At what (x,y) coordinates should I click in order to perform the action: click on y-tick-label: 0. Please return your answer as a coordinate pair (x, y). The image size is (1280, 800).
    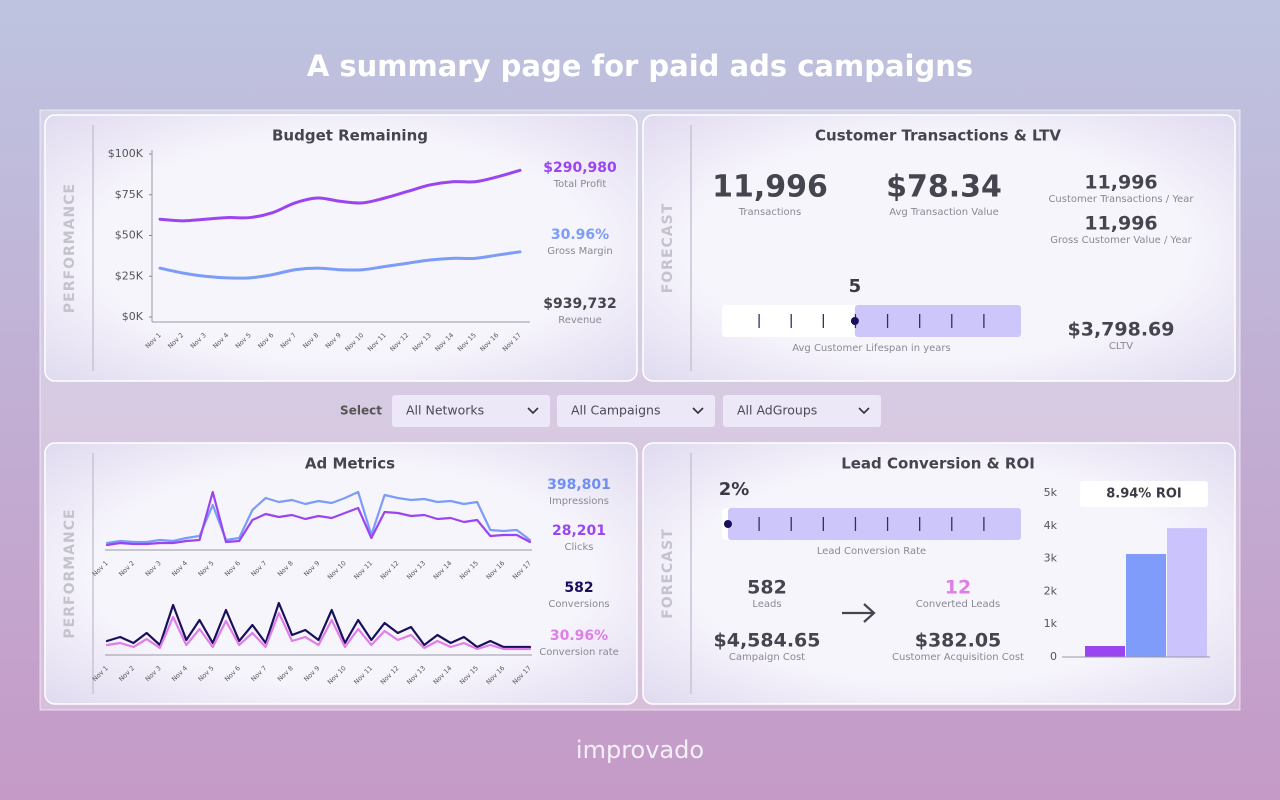
    Looking at the image, I should click on (1053, 656).